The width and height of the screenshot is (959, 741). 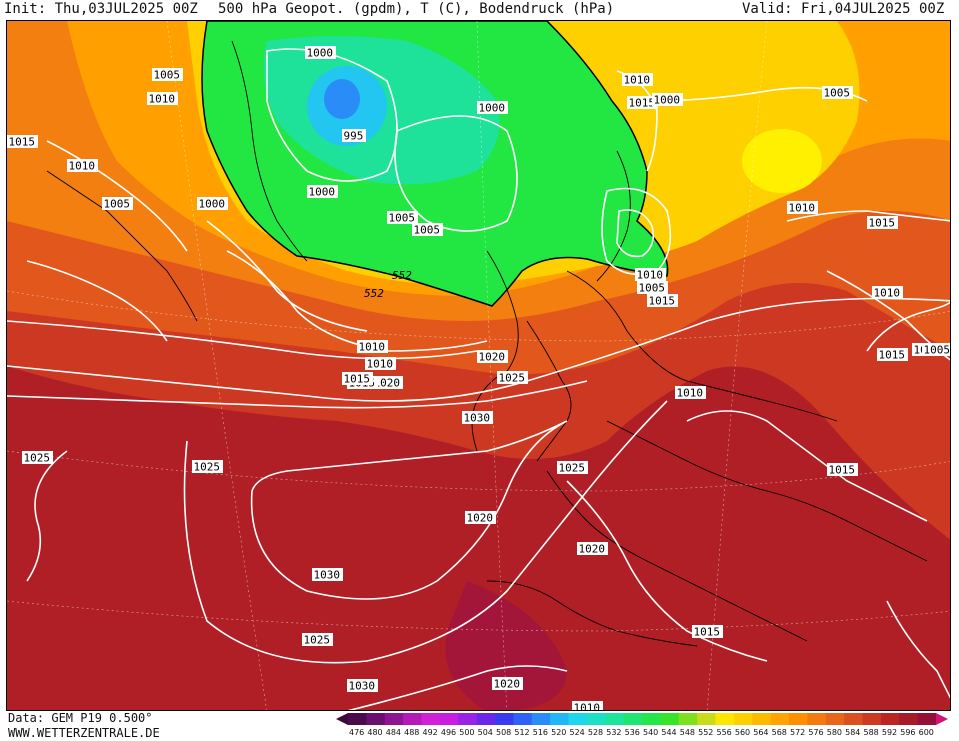 What do you see at coordinates (852, 732) in the screenshot?
I see `colorbar-tick-label: 584` at bounding box center [852, 732].